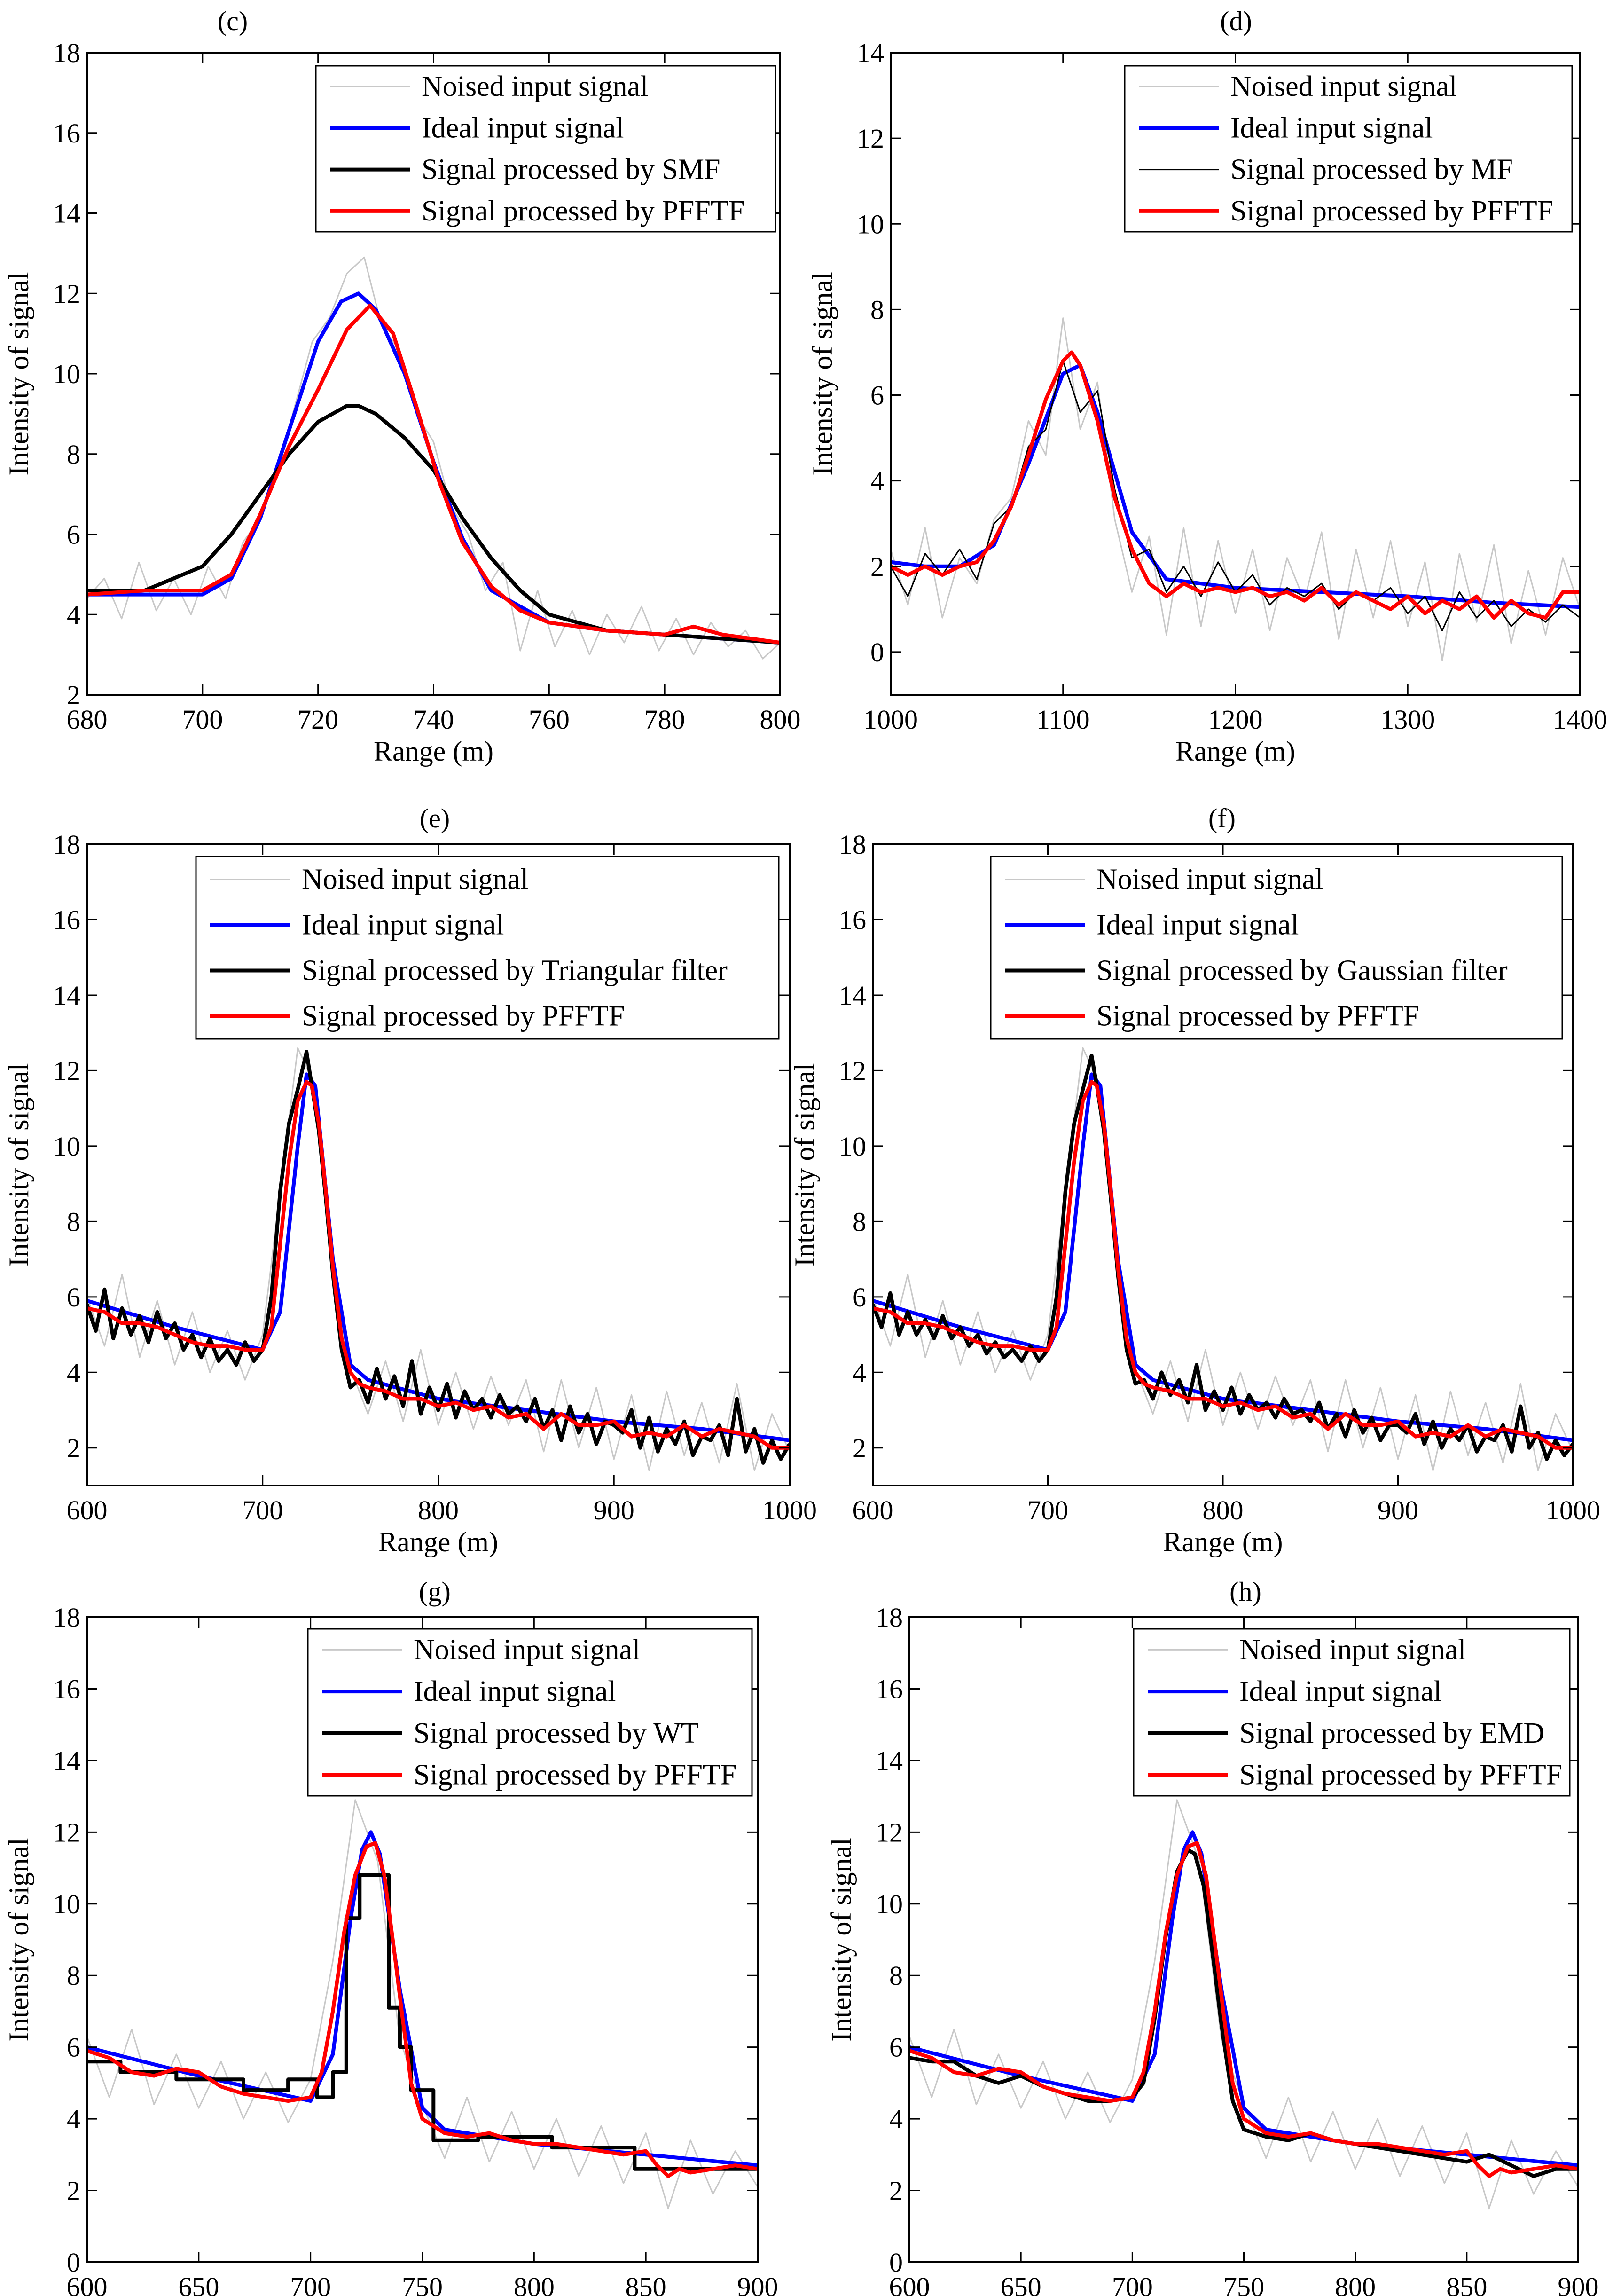  I want to click on legend-label-4: Signal processed by PFFTF, so click(583, 211).